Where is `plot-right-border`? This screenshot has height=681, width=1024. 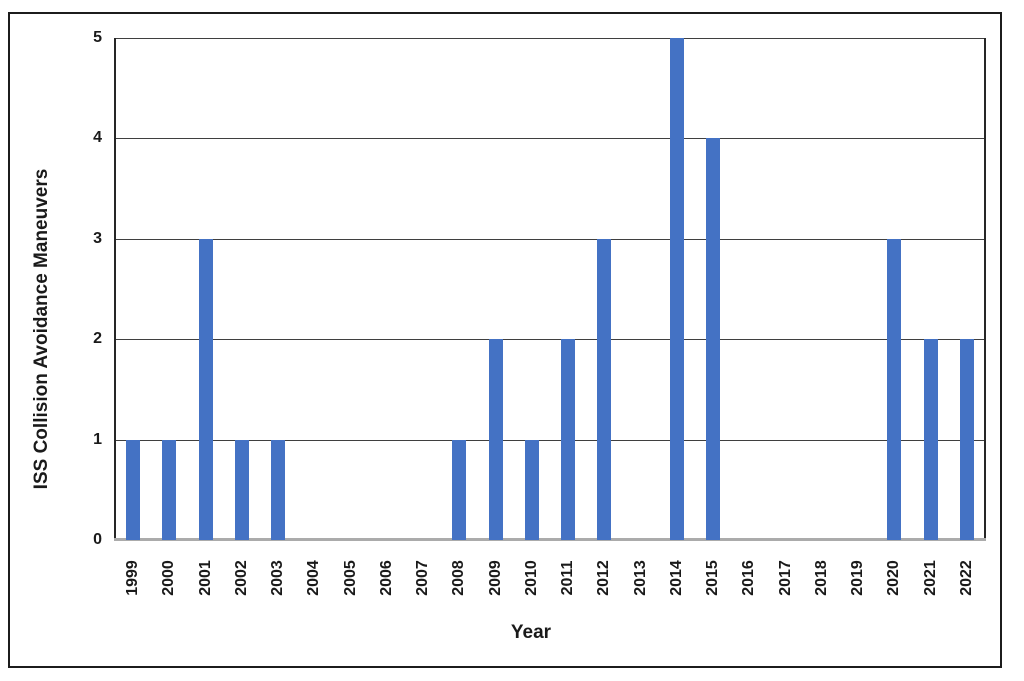
plot-right-border is located at coordinates (985, 289).